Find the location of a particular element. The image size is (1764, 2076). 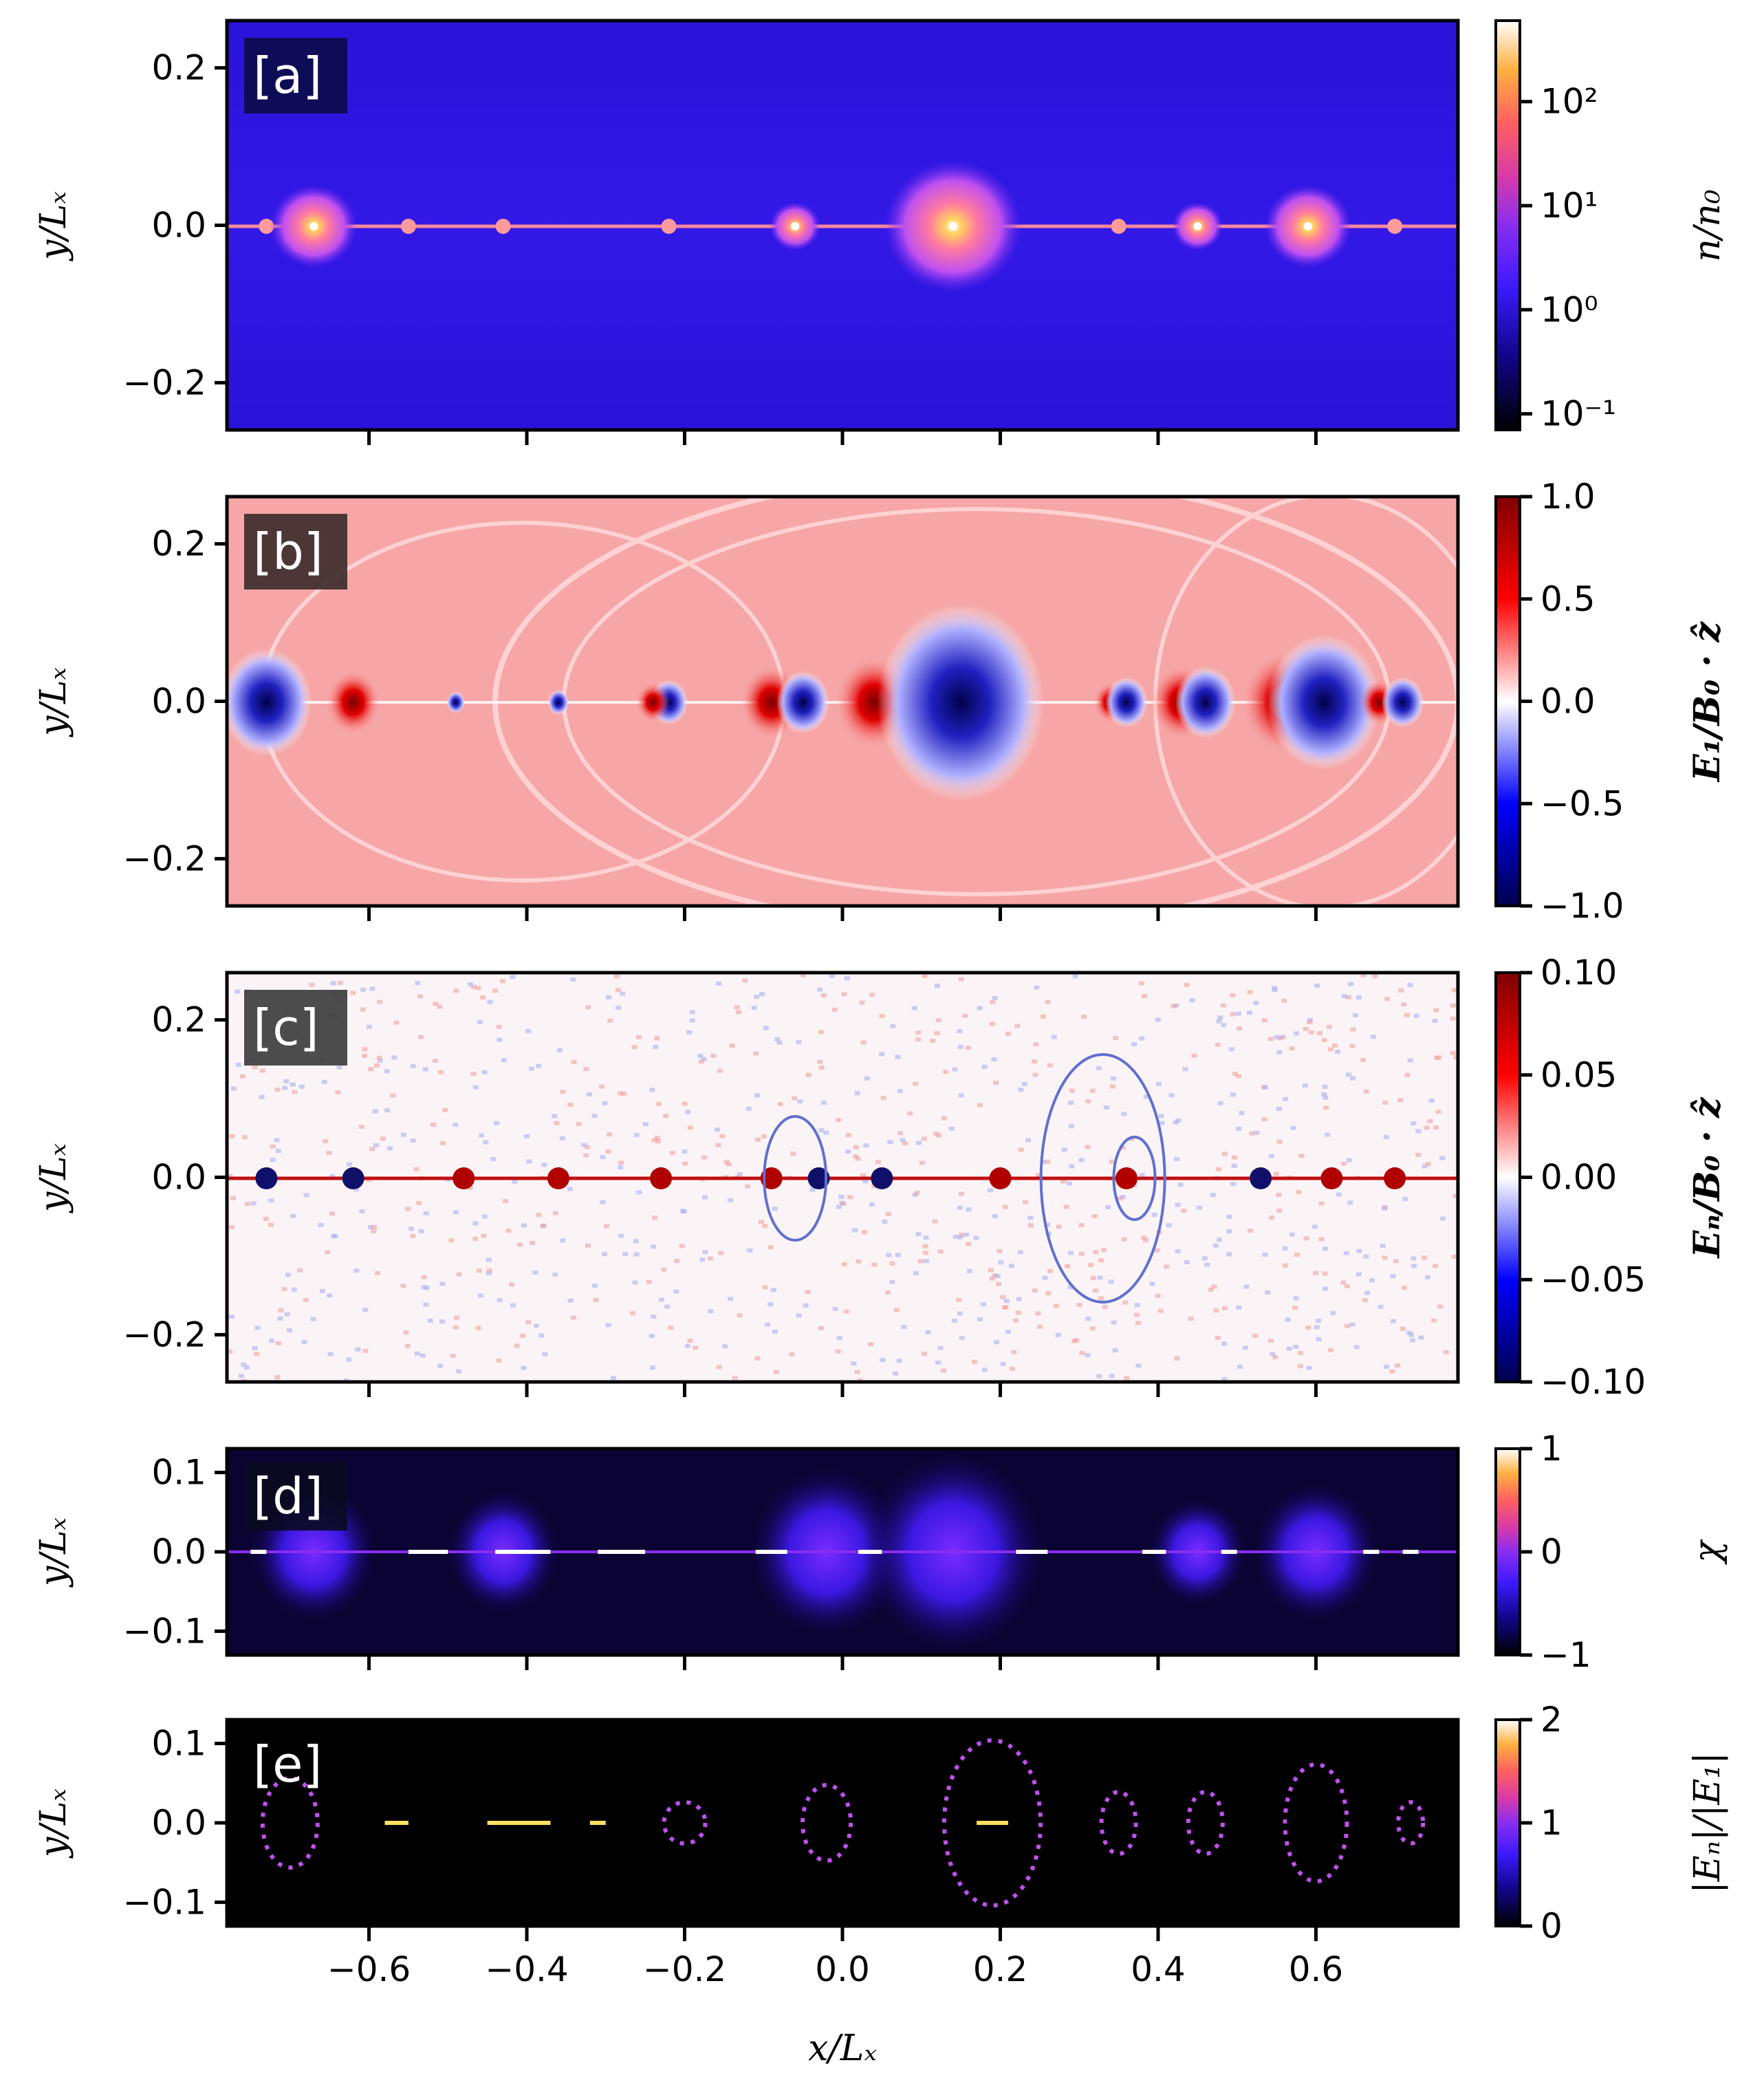

colorbar-tick-label: 0 is located at coordinates (1551, 1926).